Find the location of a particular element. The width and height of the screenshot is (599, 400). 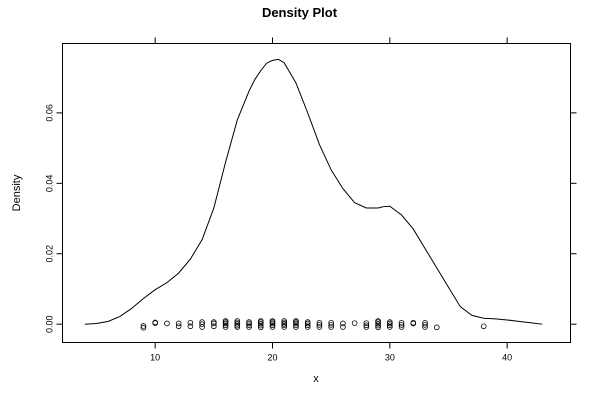

x-tick-label: 10 is located at coordinates (155, 358).